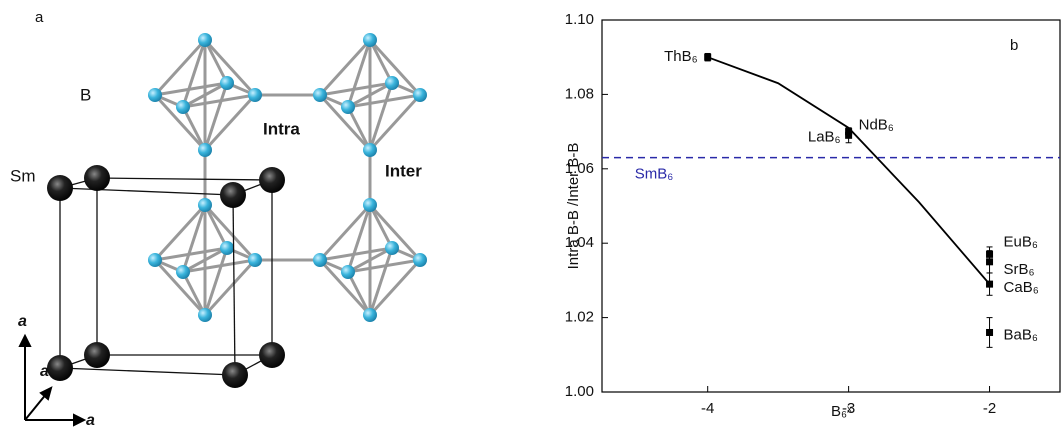 This screenshot has width=1063, height=434. I want to click on boron-label: B, so click(85, 94).